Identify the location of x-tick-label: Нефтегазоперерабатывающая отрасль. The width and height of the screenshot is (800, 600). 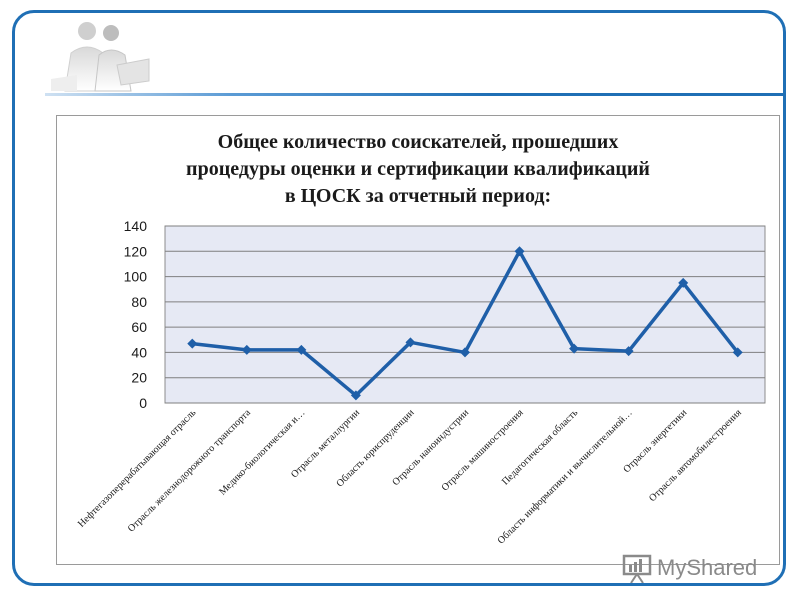
(137, 468).